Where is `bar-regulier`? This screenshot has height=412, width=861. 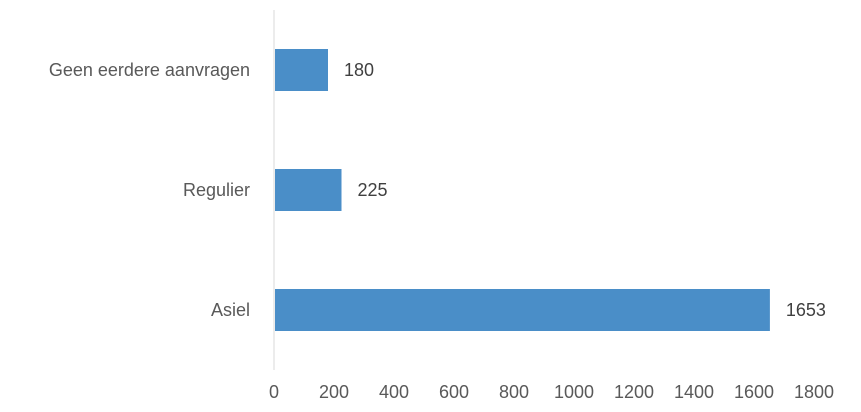 bar-regulier is located at coordinates (308, 190).